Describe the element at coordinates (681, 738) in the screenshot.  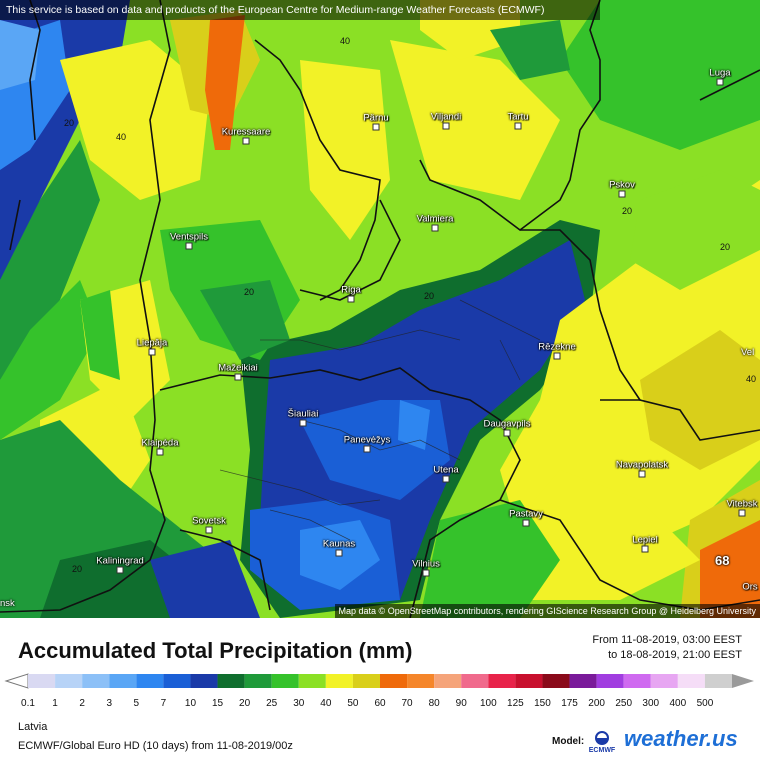
I see `weather-us-brand-logo: weather.us` at that location.